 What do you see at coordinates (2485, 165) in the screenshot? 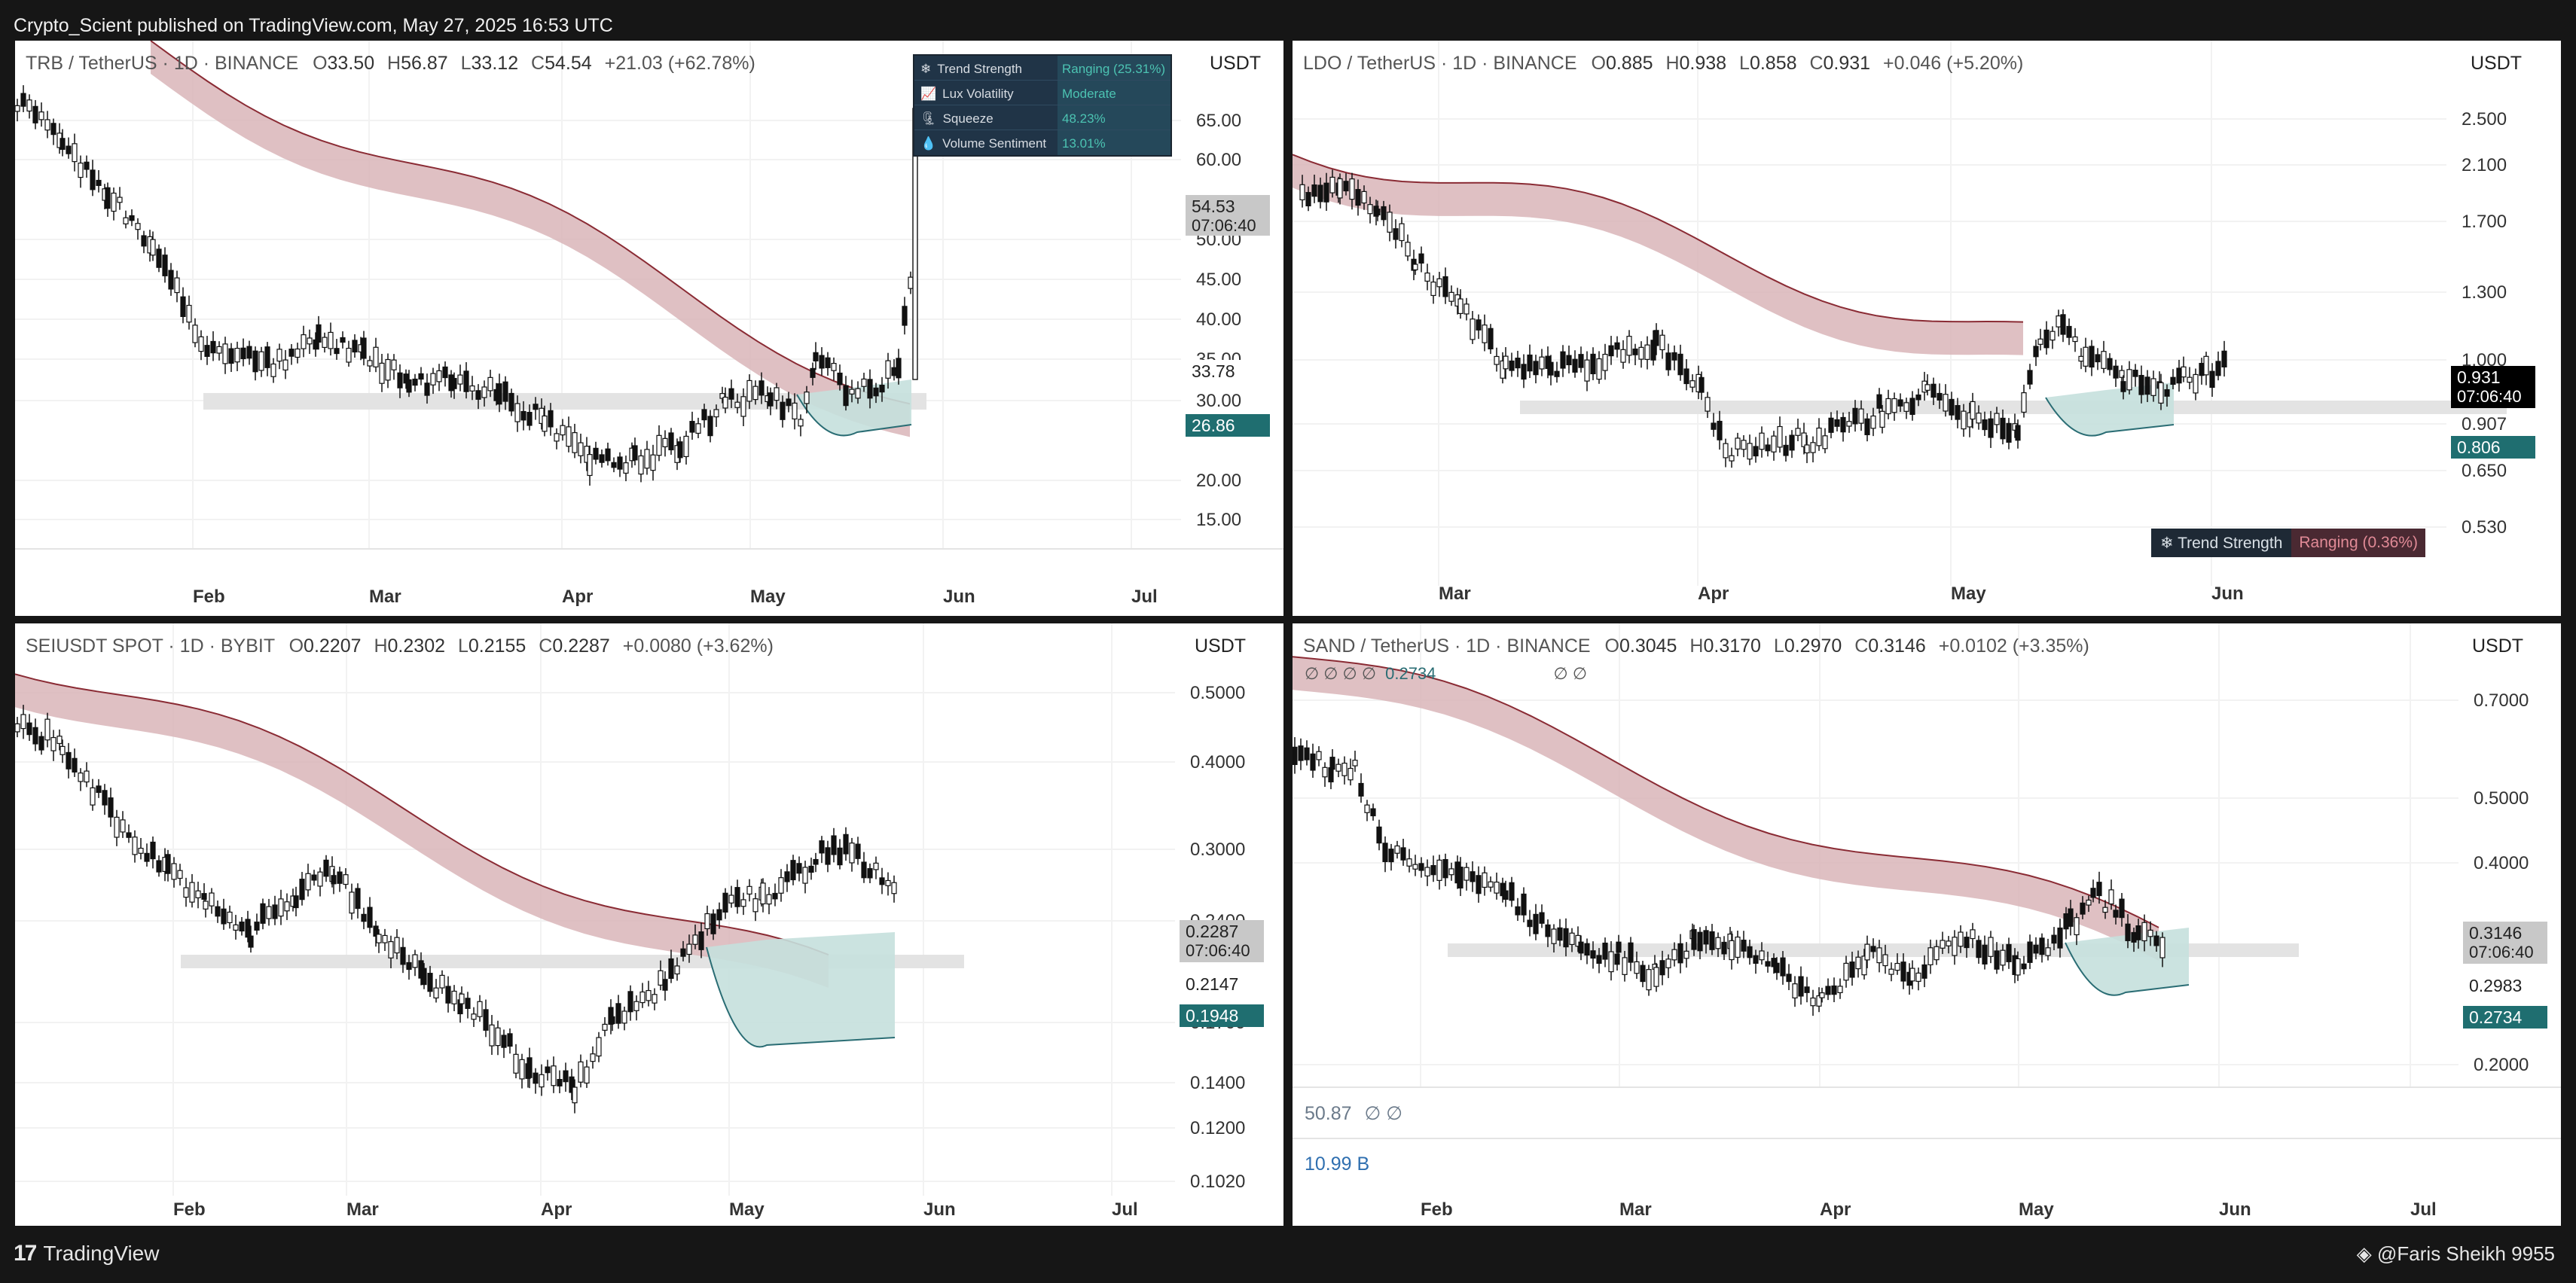
I see `y-tick-label: 2.100` at bounding box center [2485, 165].